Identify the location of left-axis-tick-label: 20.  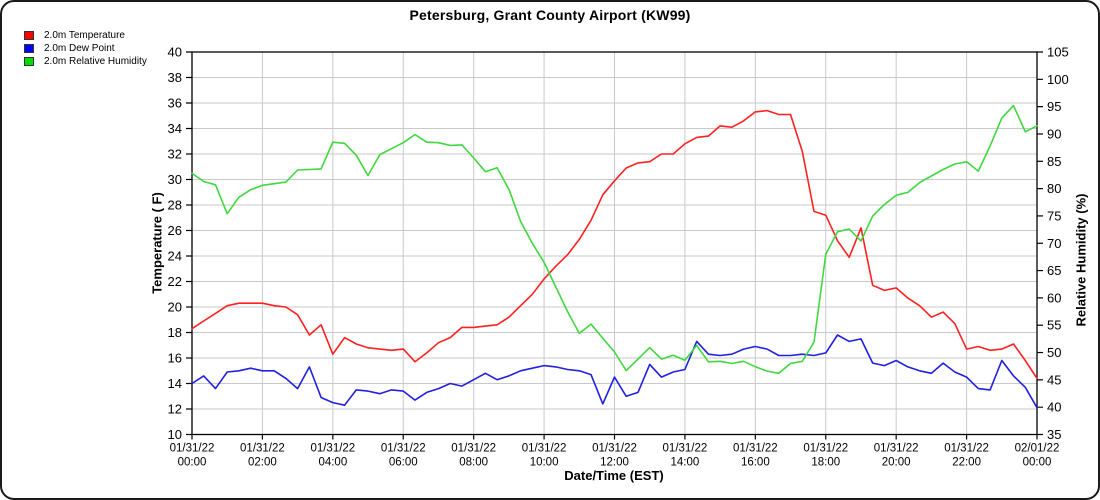
(175, 307).